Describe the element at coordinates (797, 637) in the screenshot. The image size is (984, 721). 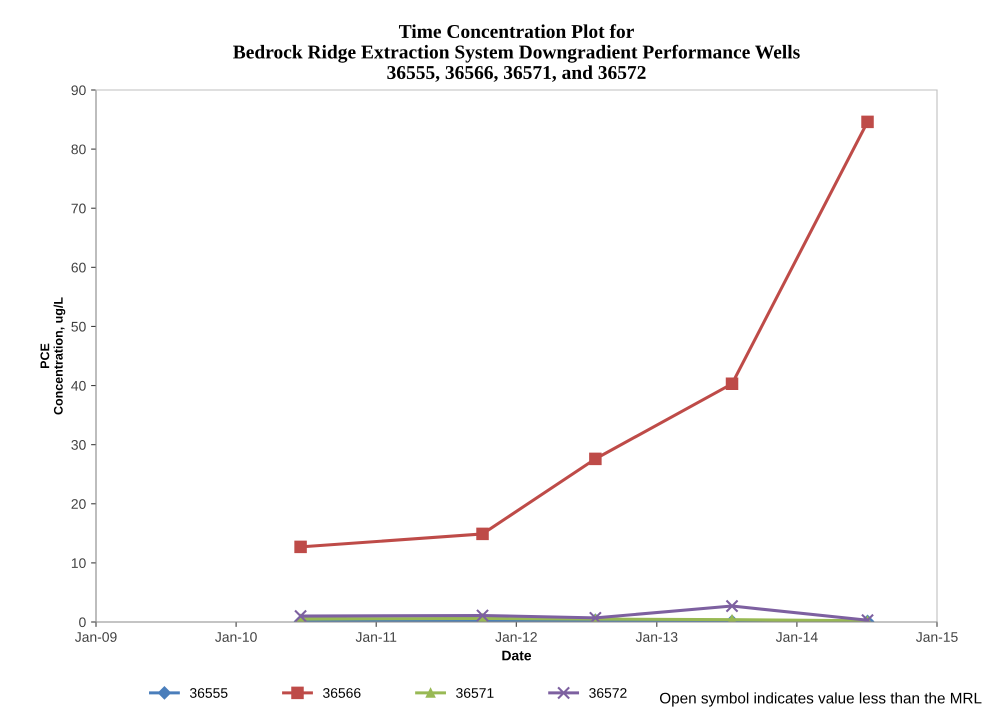
I see `x-tick-label: Jan-14` at that location.